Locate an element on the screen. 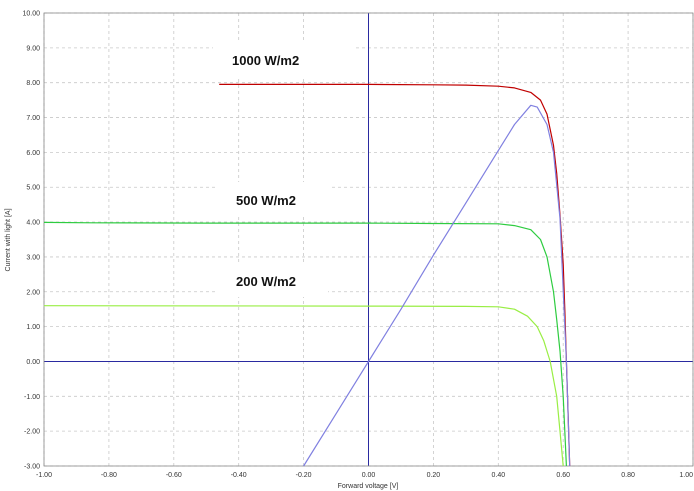 The width and height of the screenshot is (694, 491). annotation-1000: 1000 W/m2 is located at coordinates (265, 60).